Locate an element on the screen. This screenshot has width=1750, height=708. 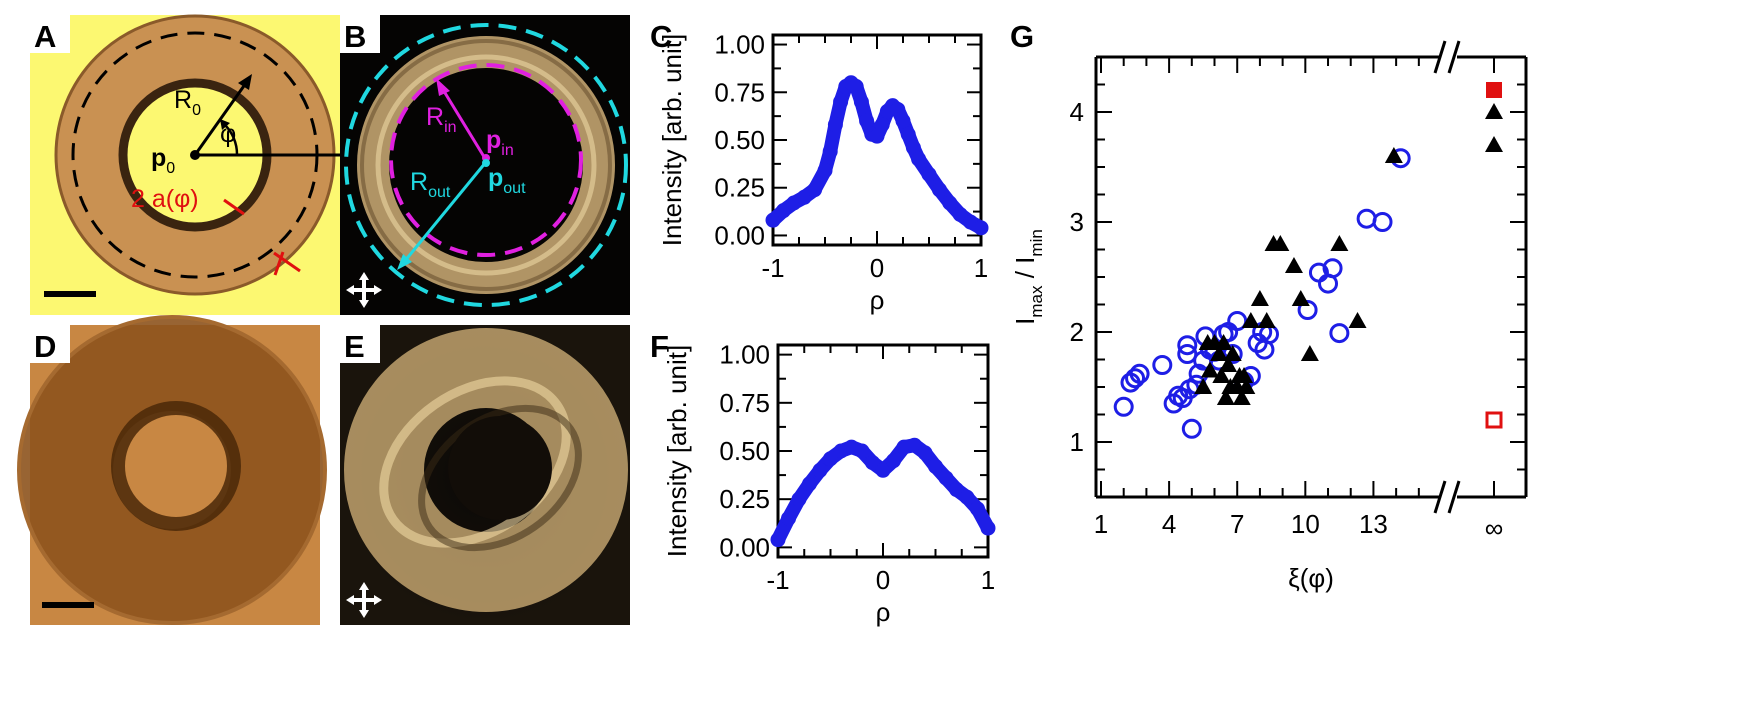
y-tick-label: 2 is located at coordinates (1077, 332).